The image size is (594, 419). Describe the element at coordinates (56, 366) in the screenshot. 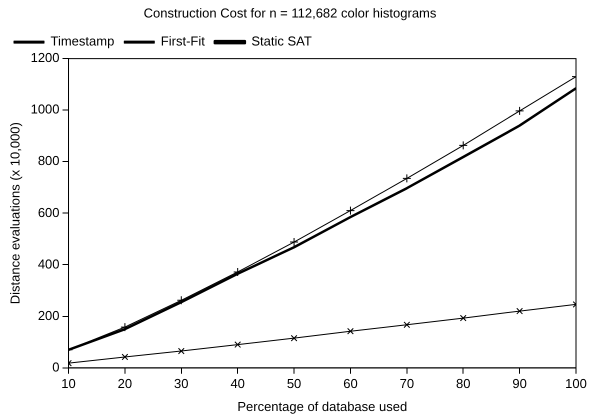

I see `y-tick-label: 0` at that location.